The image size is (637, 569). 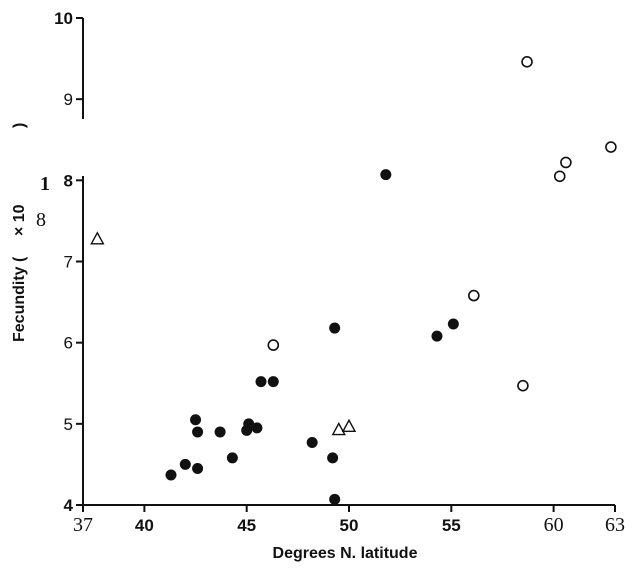 I want to click on y-ticks: 4 5 6 7 8 9 10, so click(x=68, y=262).